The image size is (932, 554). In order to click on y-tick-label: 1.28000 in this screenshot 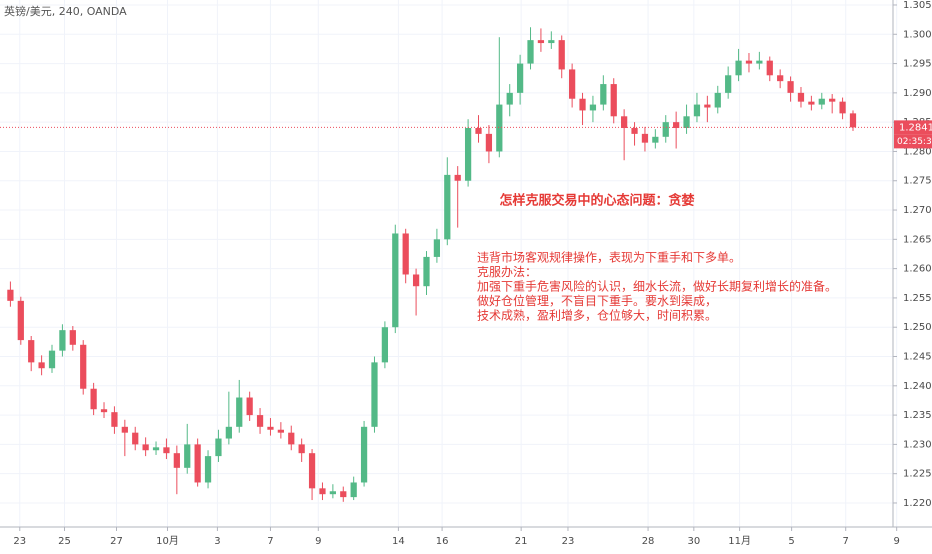, I will do `click(917, 151)`.